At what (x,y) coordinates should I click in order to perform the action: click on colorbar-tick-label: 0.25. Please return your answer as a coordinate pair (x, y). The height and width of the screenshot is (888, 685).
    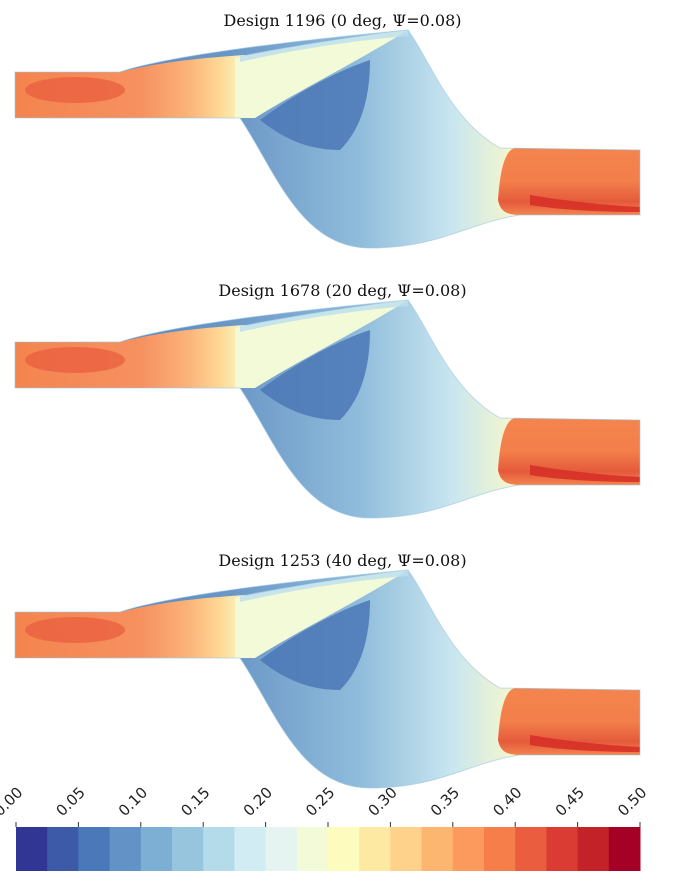
    Looking at the image, I should click on (320, 801).